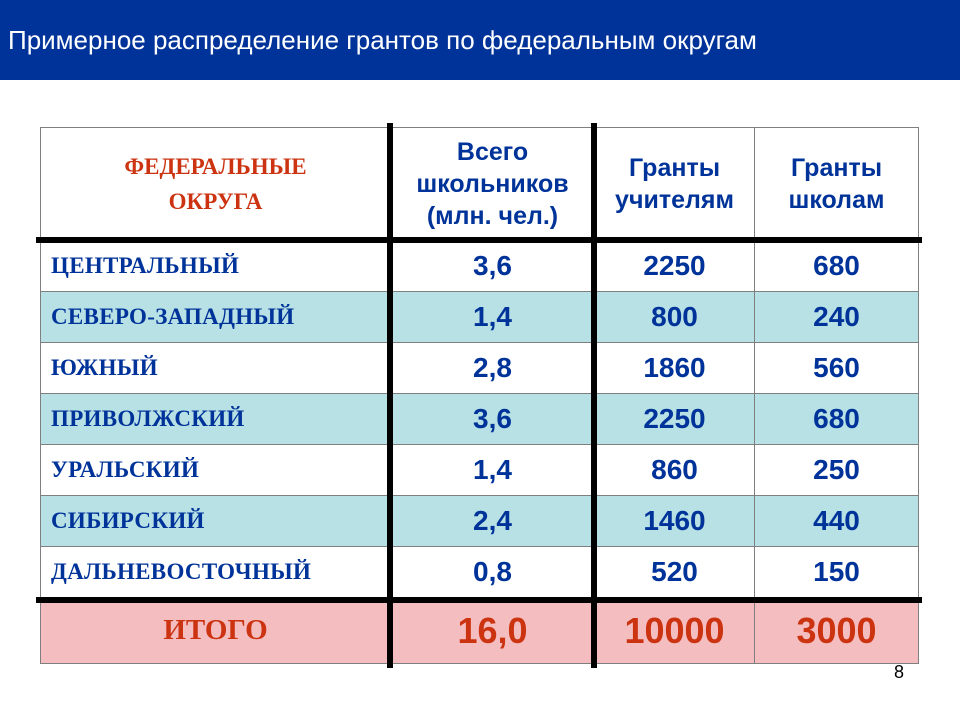 The width and height of the screenshot is (960, 720). What do you see at coordinates (674, 184) in the screenshot?
I see `header-teachers: Гранты учителям` at bounding box center [674, 184].